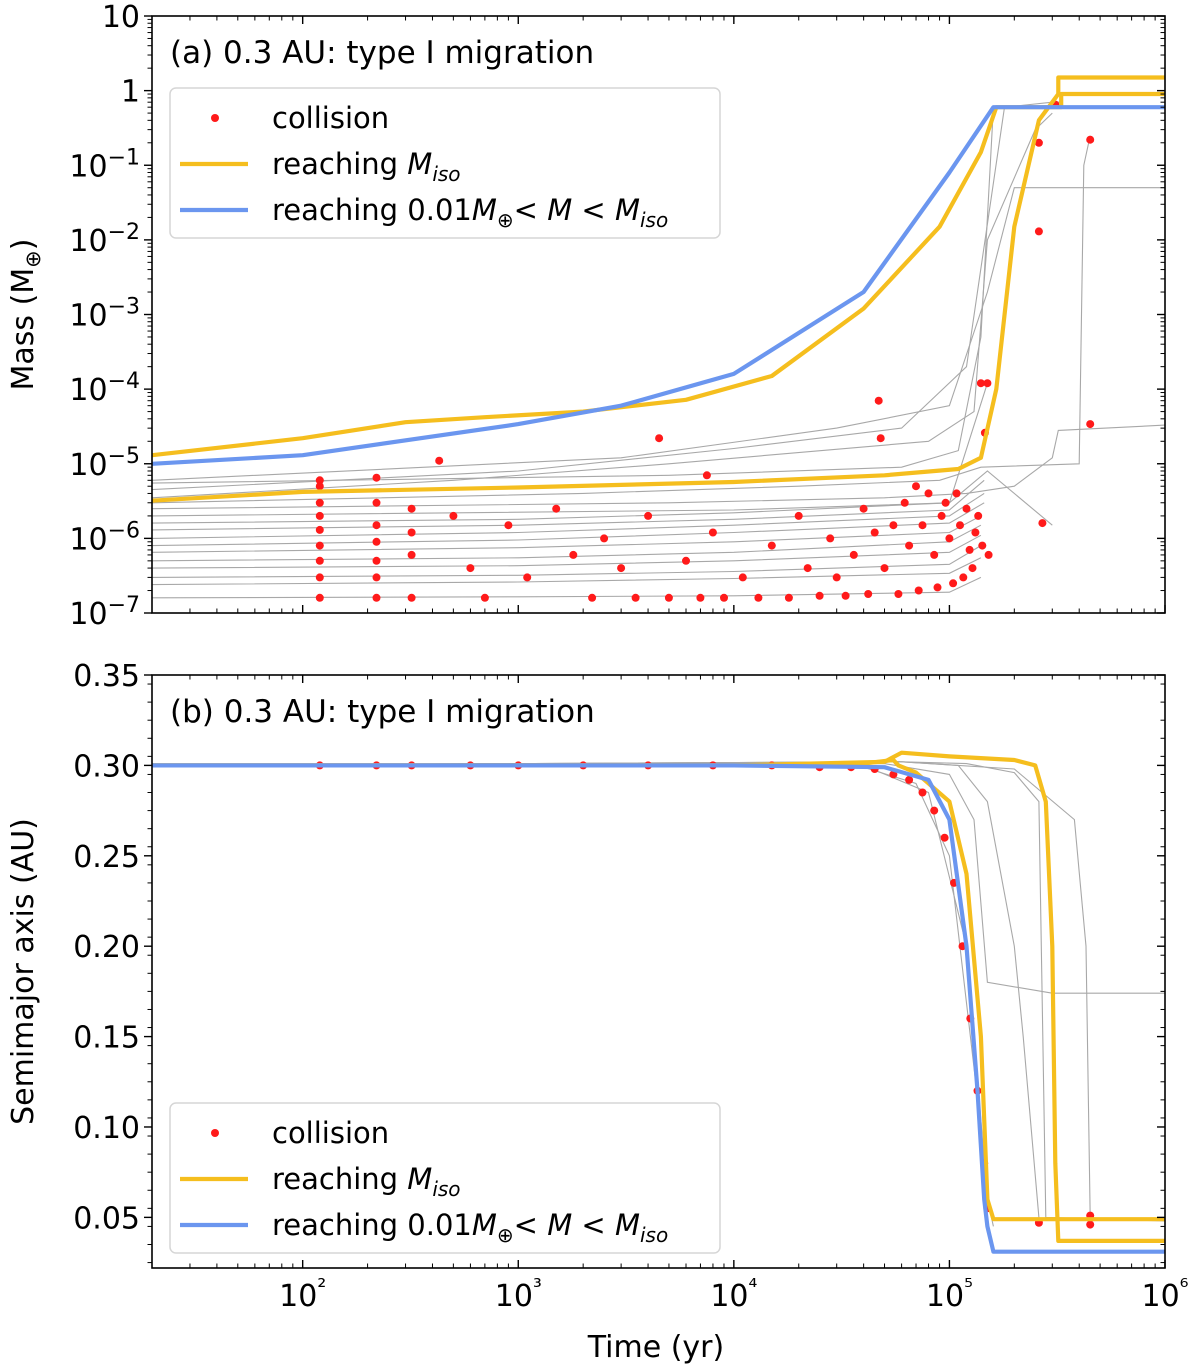 The width and height of the screenshot is (1200, 1372). Describe the element at coordinates (106, 1218) in the screenshot. I see `y-tick-label: 0.05` at that location.